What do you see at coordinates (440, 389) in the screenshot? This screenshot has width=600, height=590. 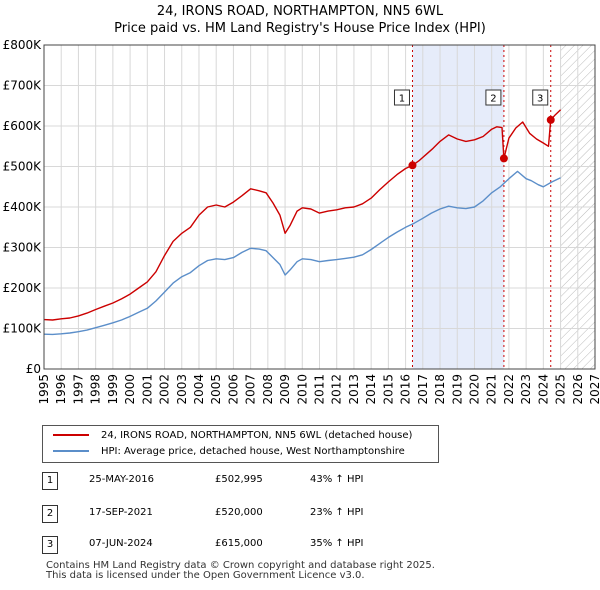 I see `x-tick-label: 2018` at bounding box center [440, 389].